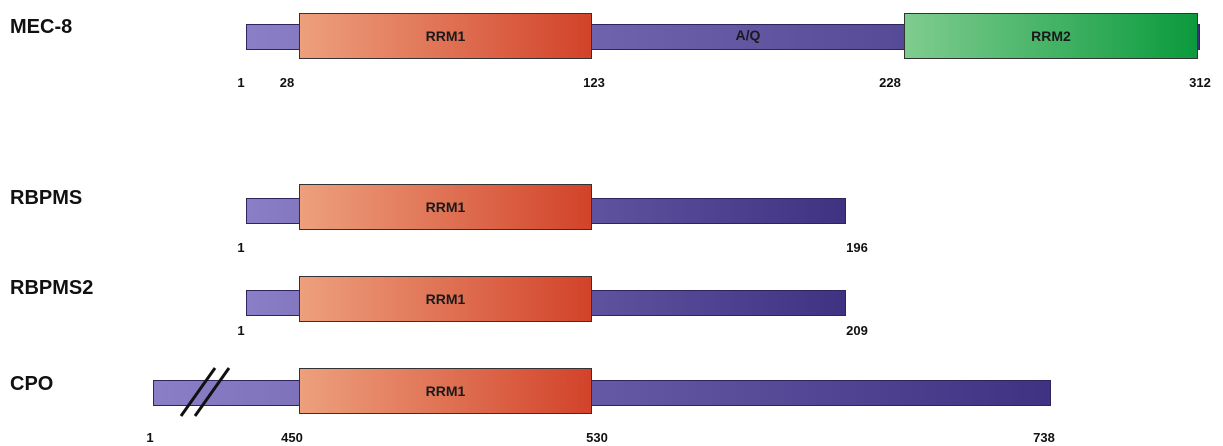  Describe the element at coordinates (748, 35) in the screenshot. I see `mec8-aq-region-label: A/Q` at that location.